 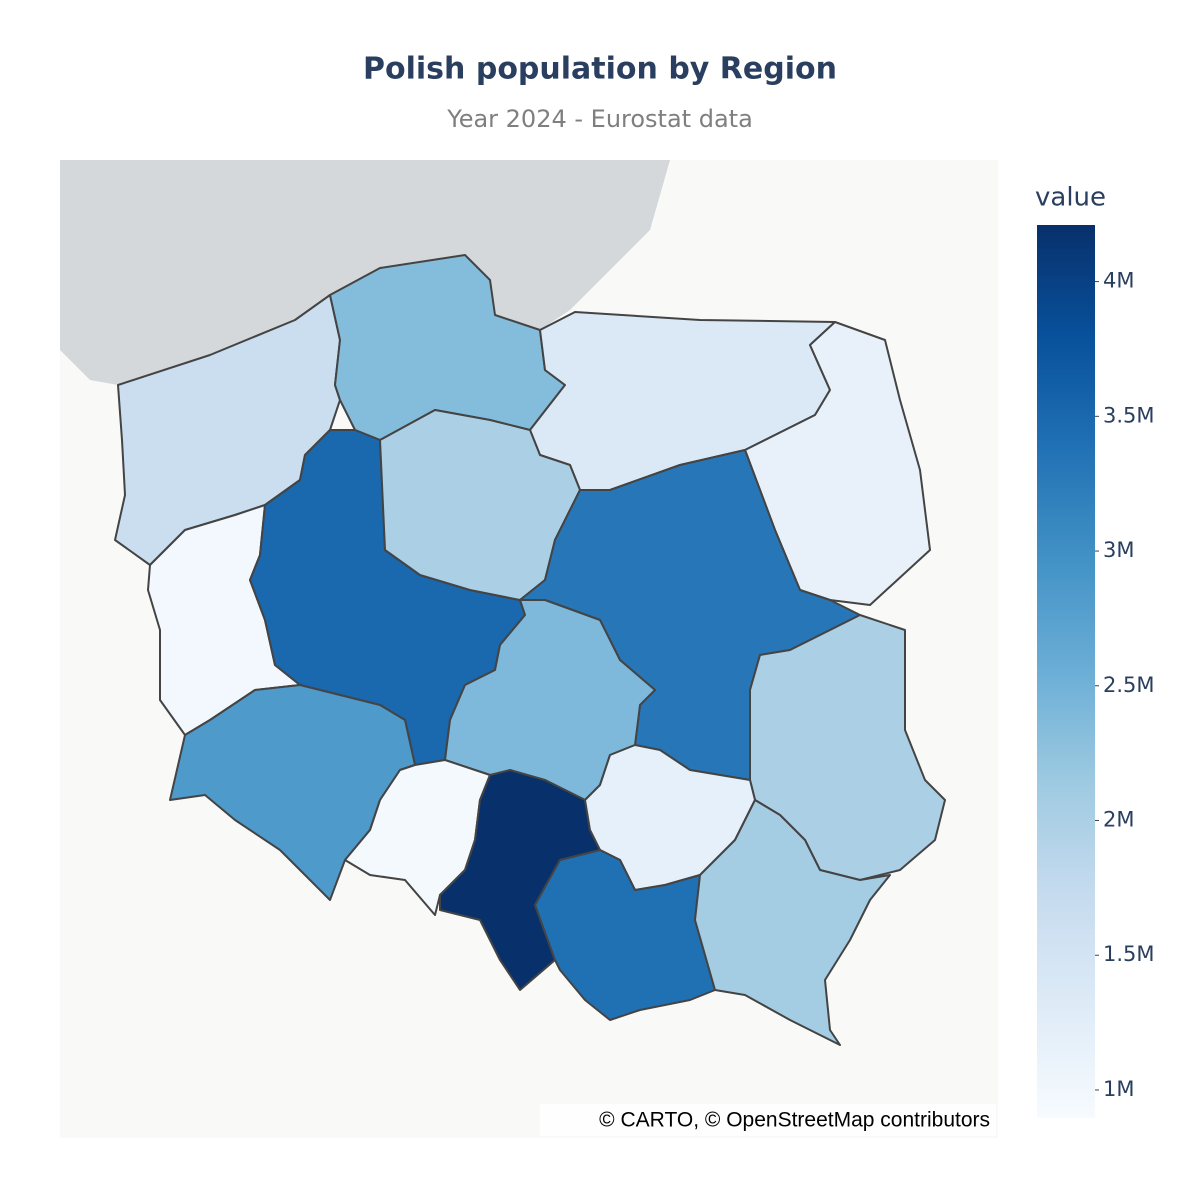 I want to click on attribution-bg, so click(x=768, y=1120).